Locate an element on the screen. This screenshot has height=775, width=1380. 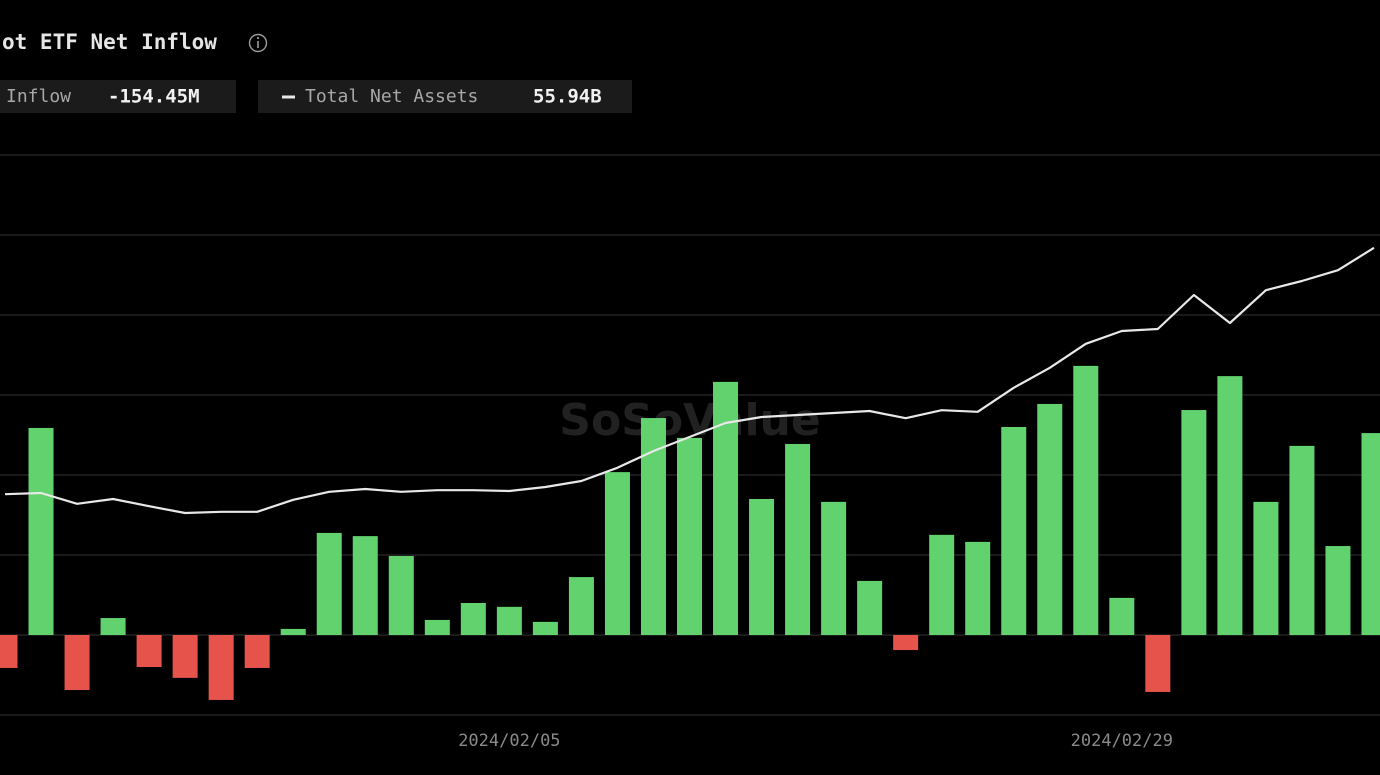
info-icon-circle is located at coordinates (258, 43).